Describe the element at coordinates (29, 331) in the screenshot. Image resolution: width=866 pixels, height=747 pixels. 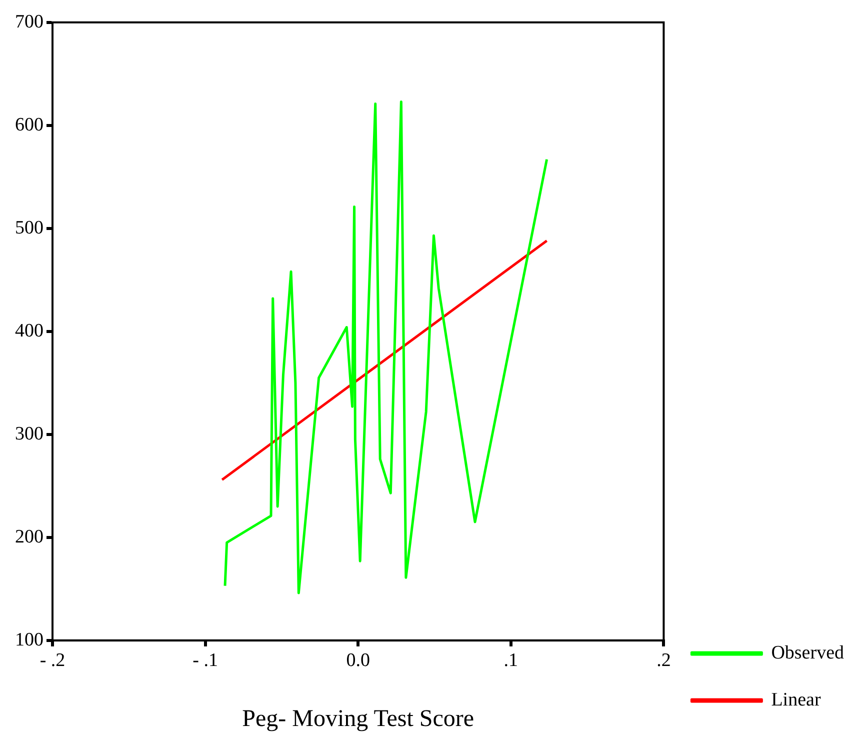
I see `y-tick-label: 400` at that location.